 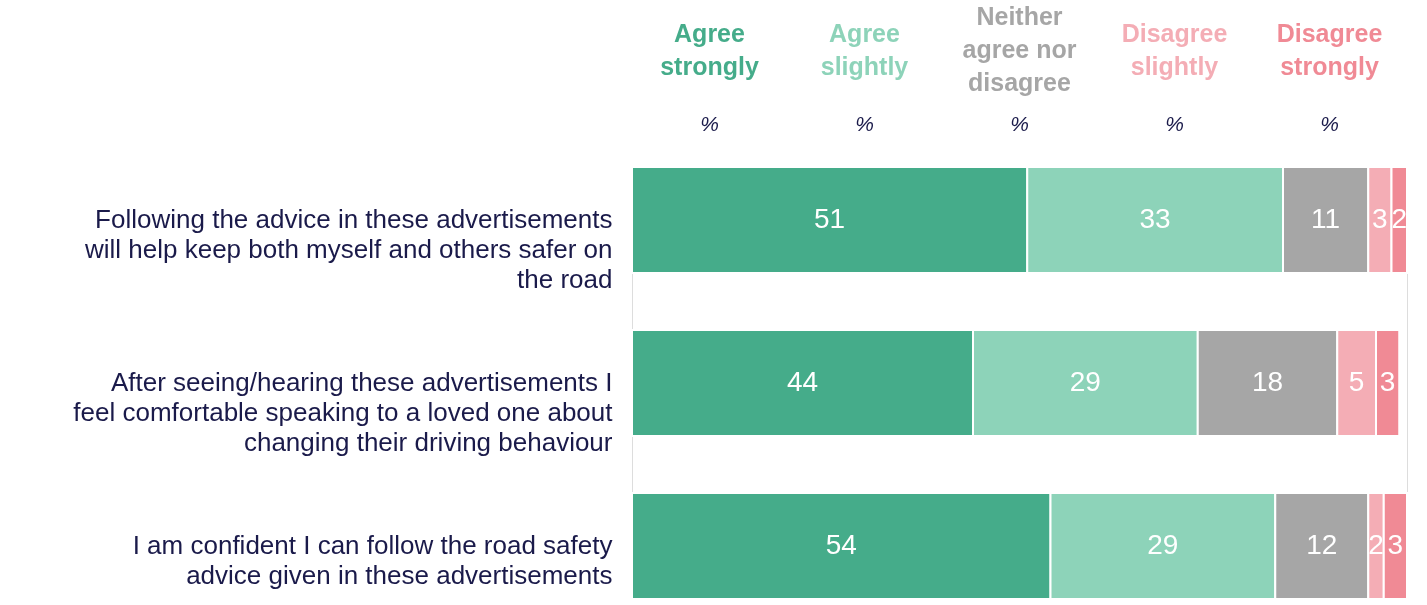 I want to click on data-label: 18, so click(x=1267, y=381).